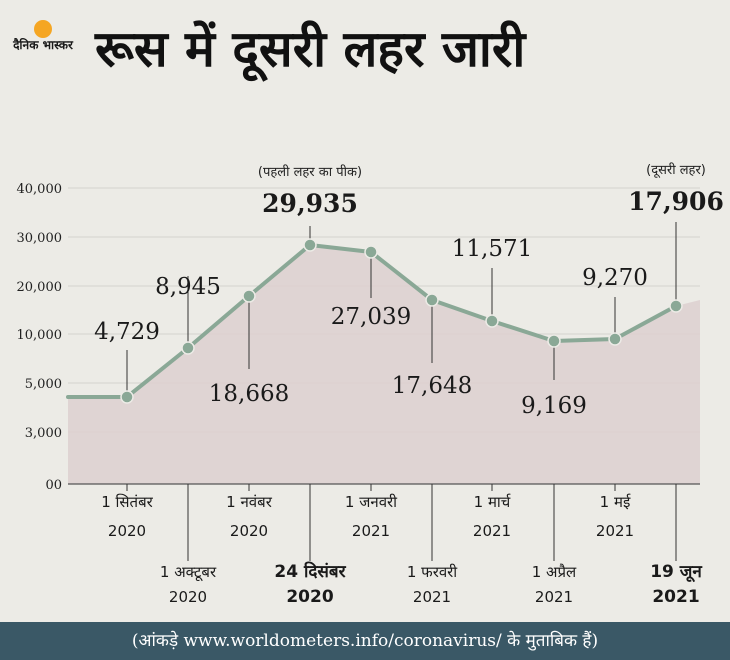 The width and height of the screenshot is (730, 660). Describe the element at coordinates (188, 572) in the screenshot. I see `x-tick-label: 1 अक्टूबर` at that location.